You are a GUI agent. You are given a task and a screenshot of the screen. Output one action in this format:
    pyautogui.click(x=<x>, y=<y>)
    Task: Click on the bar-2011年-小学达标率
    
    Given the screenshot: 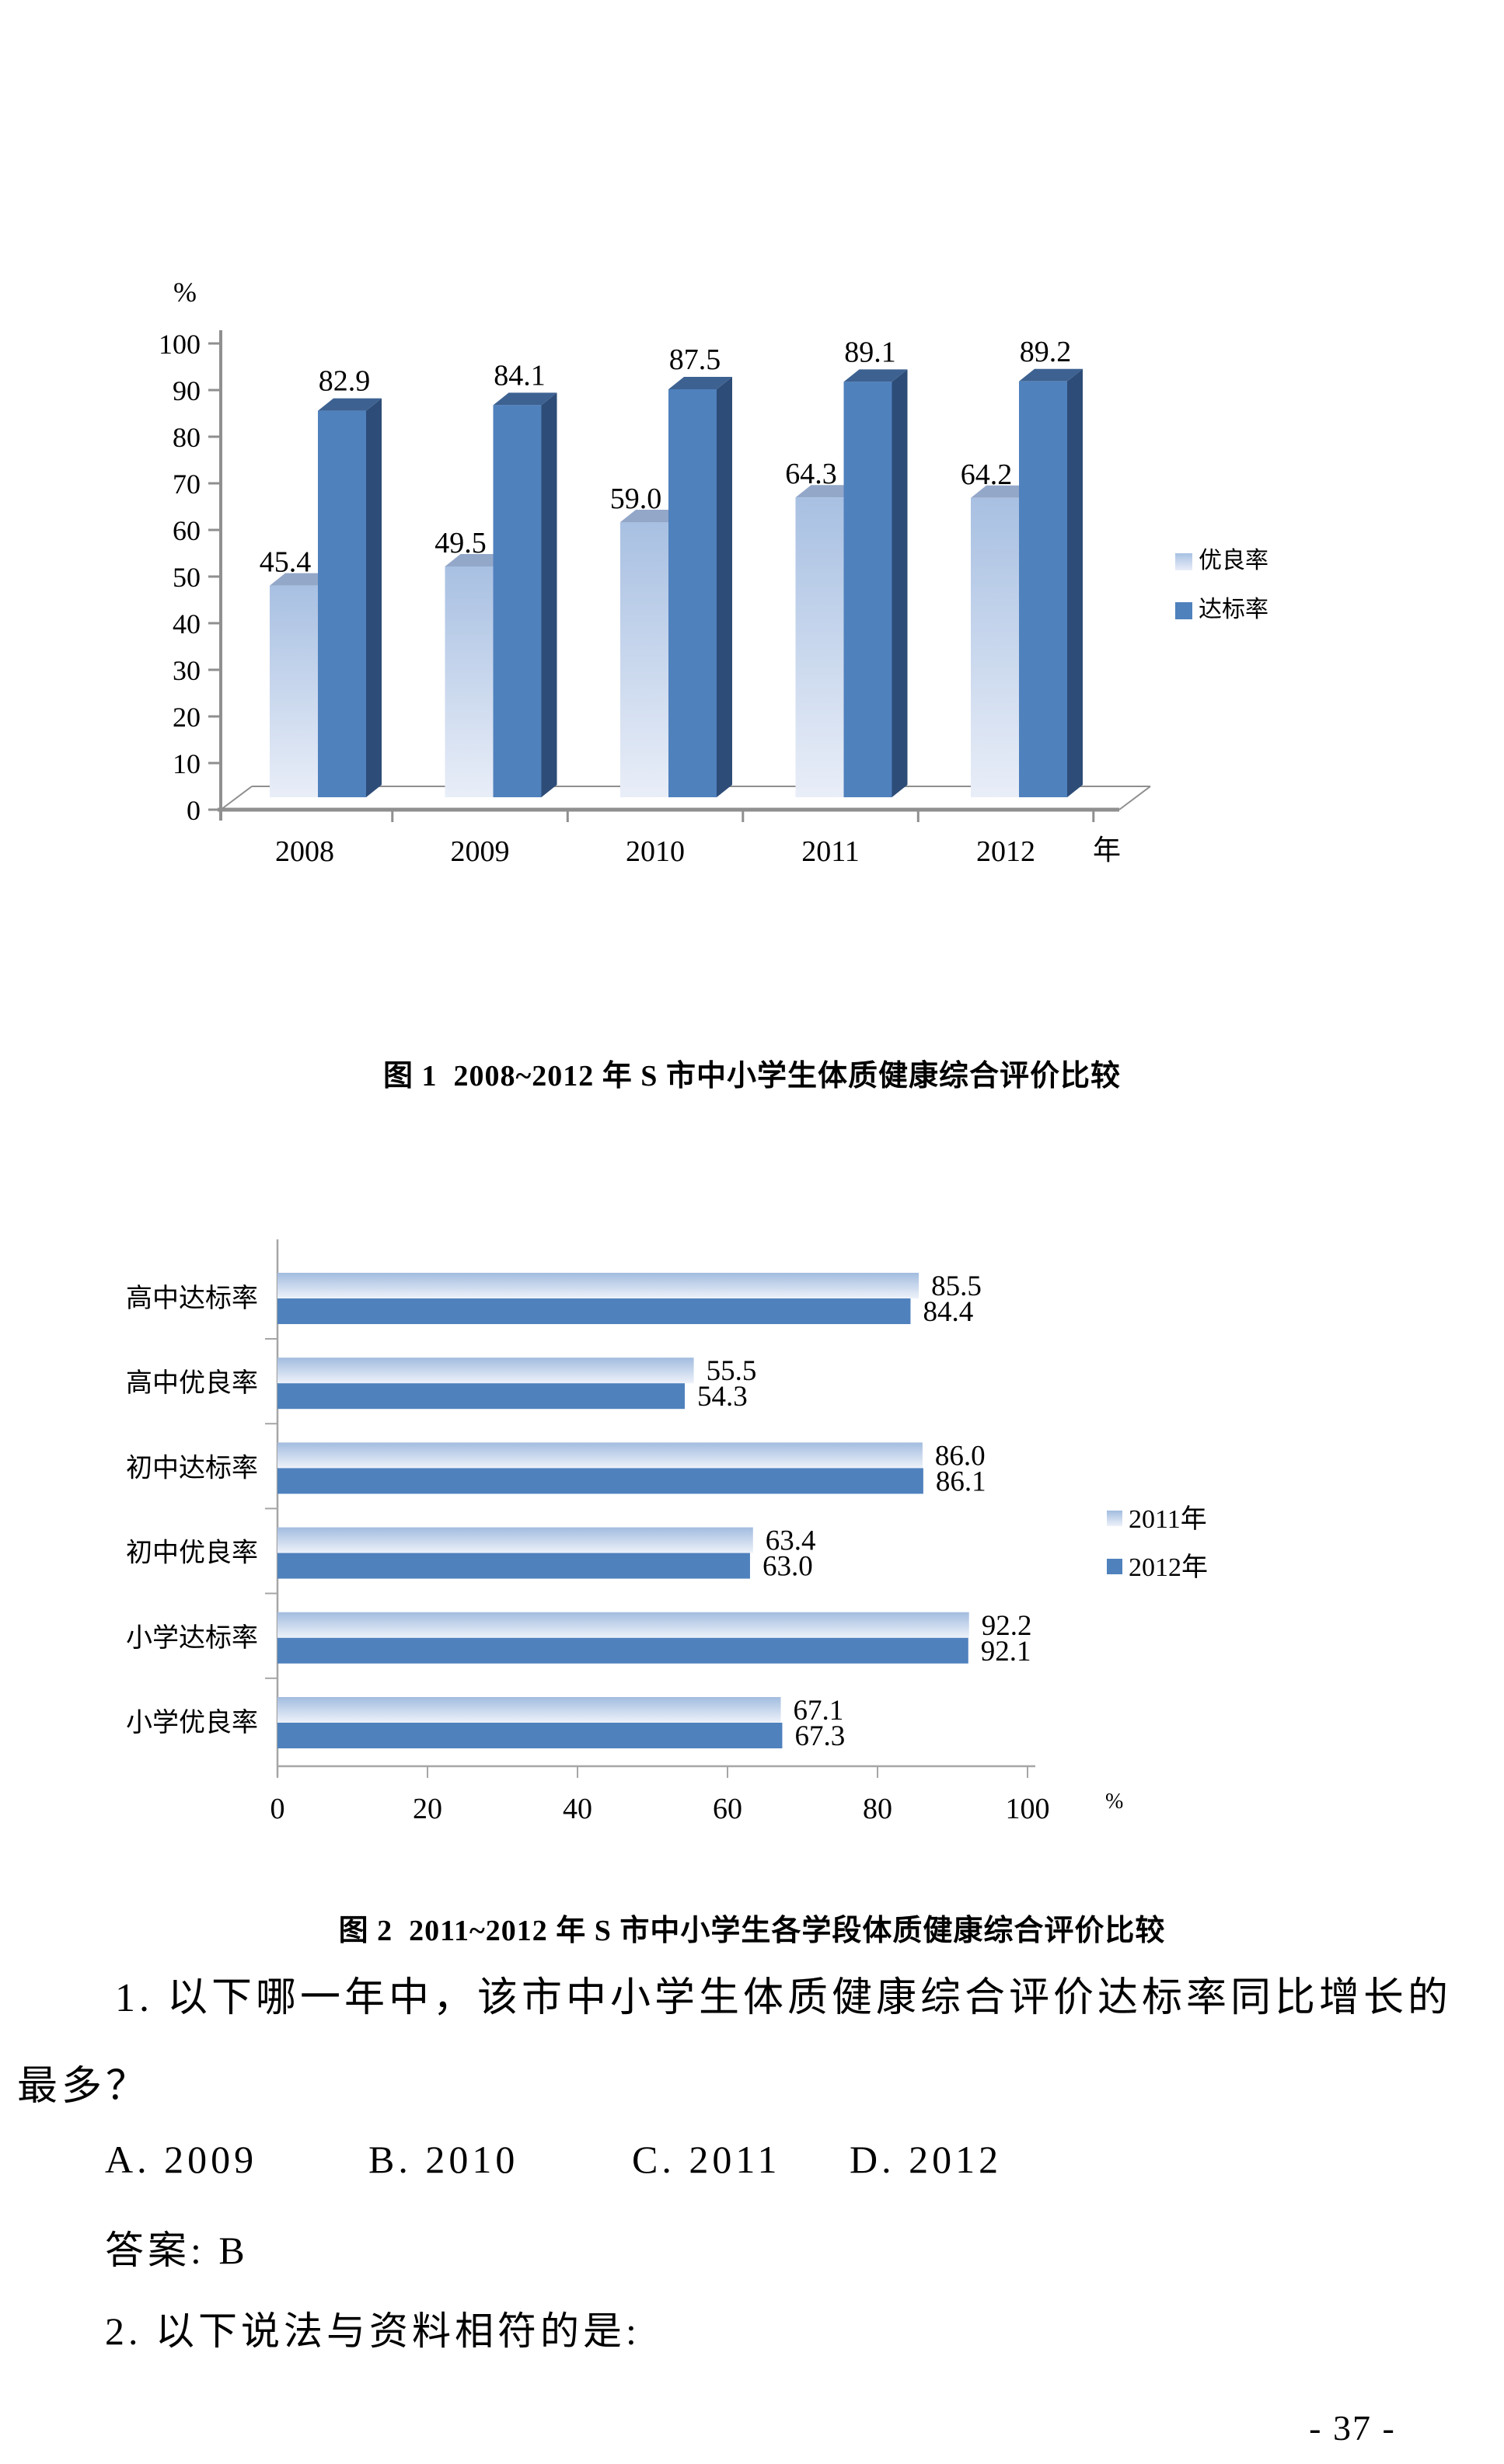 What is the action you would take?
    pyautogui.click(x=623, y=1625)
    